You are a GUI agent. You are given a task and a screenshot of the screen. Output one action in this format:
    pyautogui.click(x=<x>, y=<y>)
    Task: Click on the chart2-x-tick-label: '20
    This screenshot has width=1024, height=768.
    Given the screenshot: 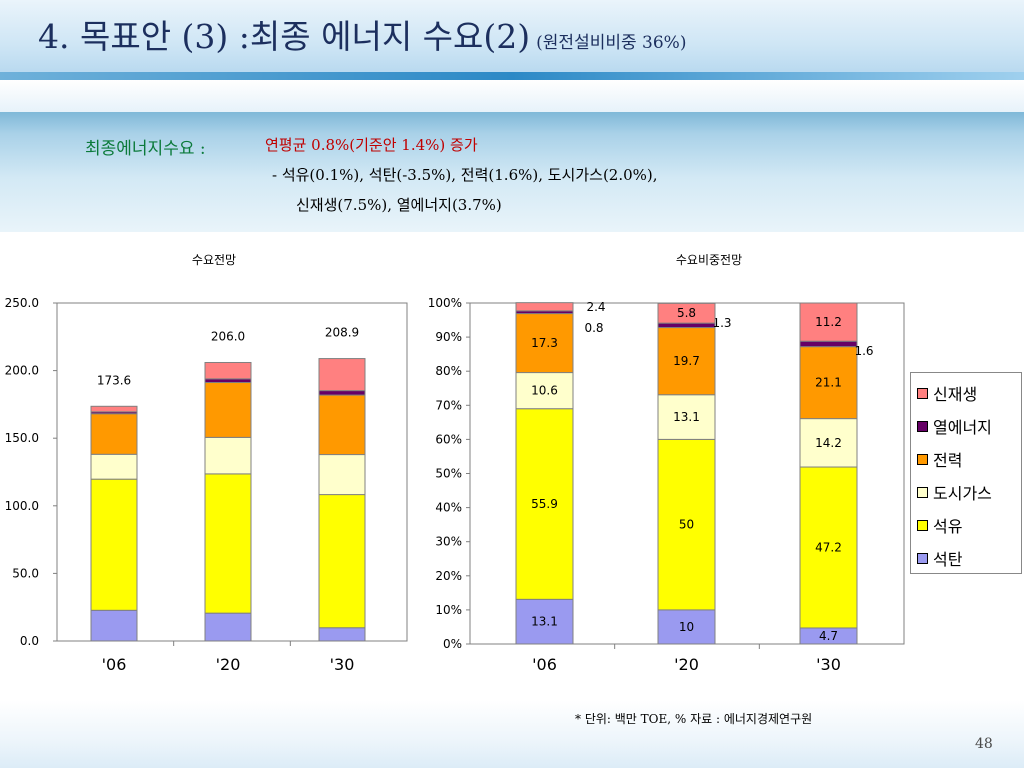 What is the action you would take?
    pyautogui.click(x=686, y=664)
    